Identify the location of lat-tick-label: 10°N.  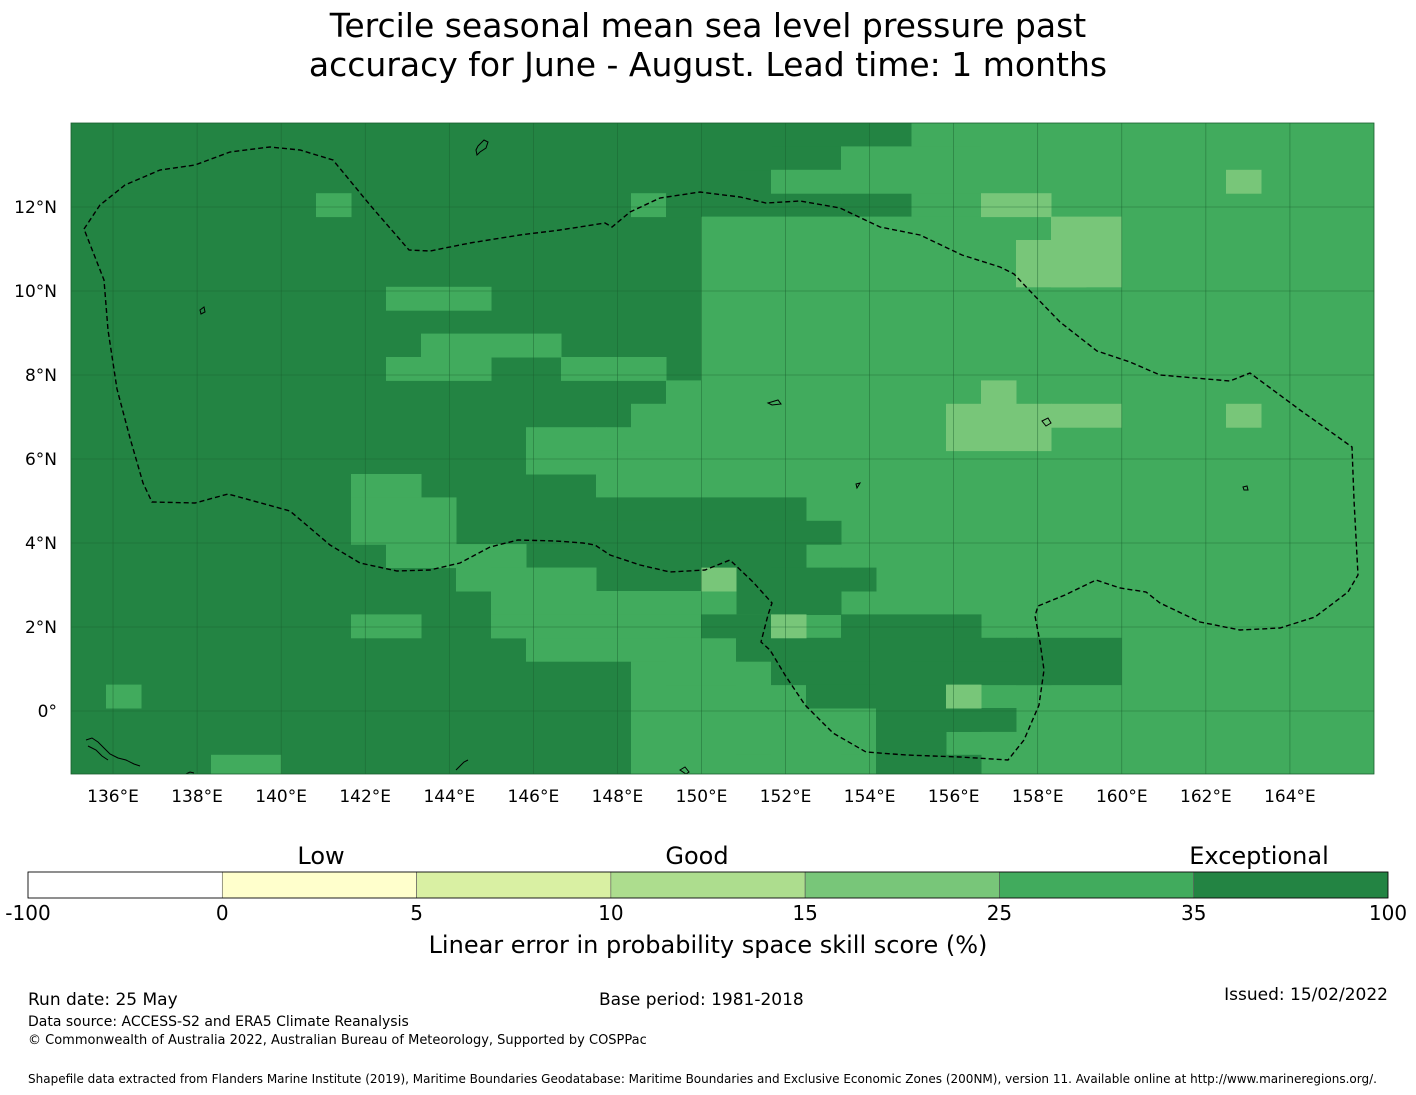
(35, 292).